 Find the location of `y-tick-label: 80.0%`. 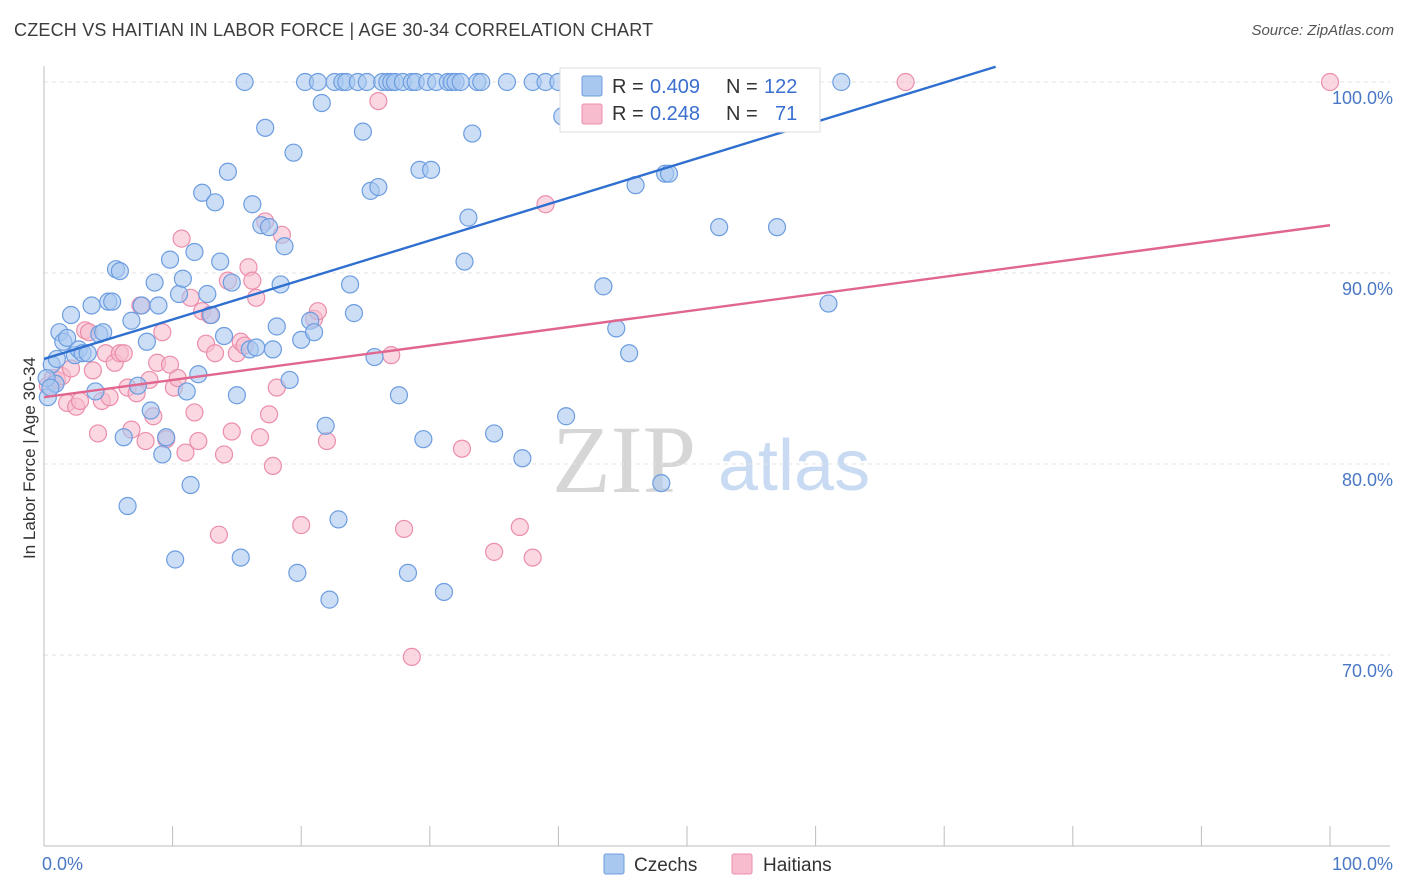

y-tick-label: 80.0% is located at coordinates (1367, 480).